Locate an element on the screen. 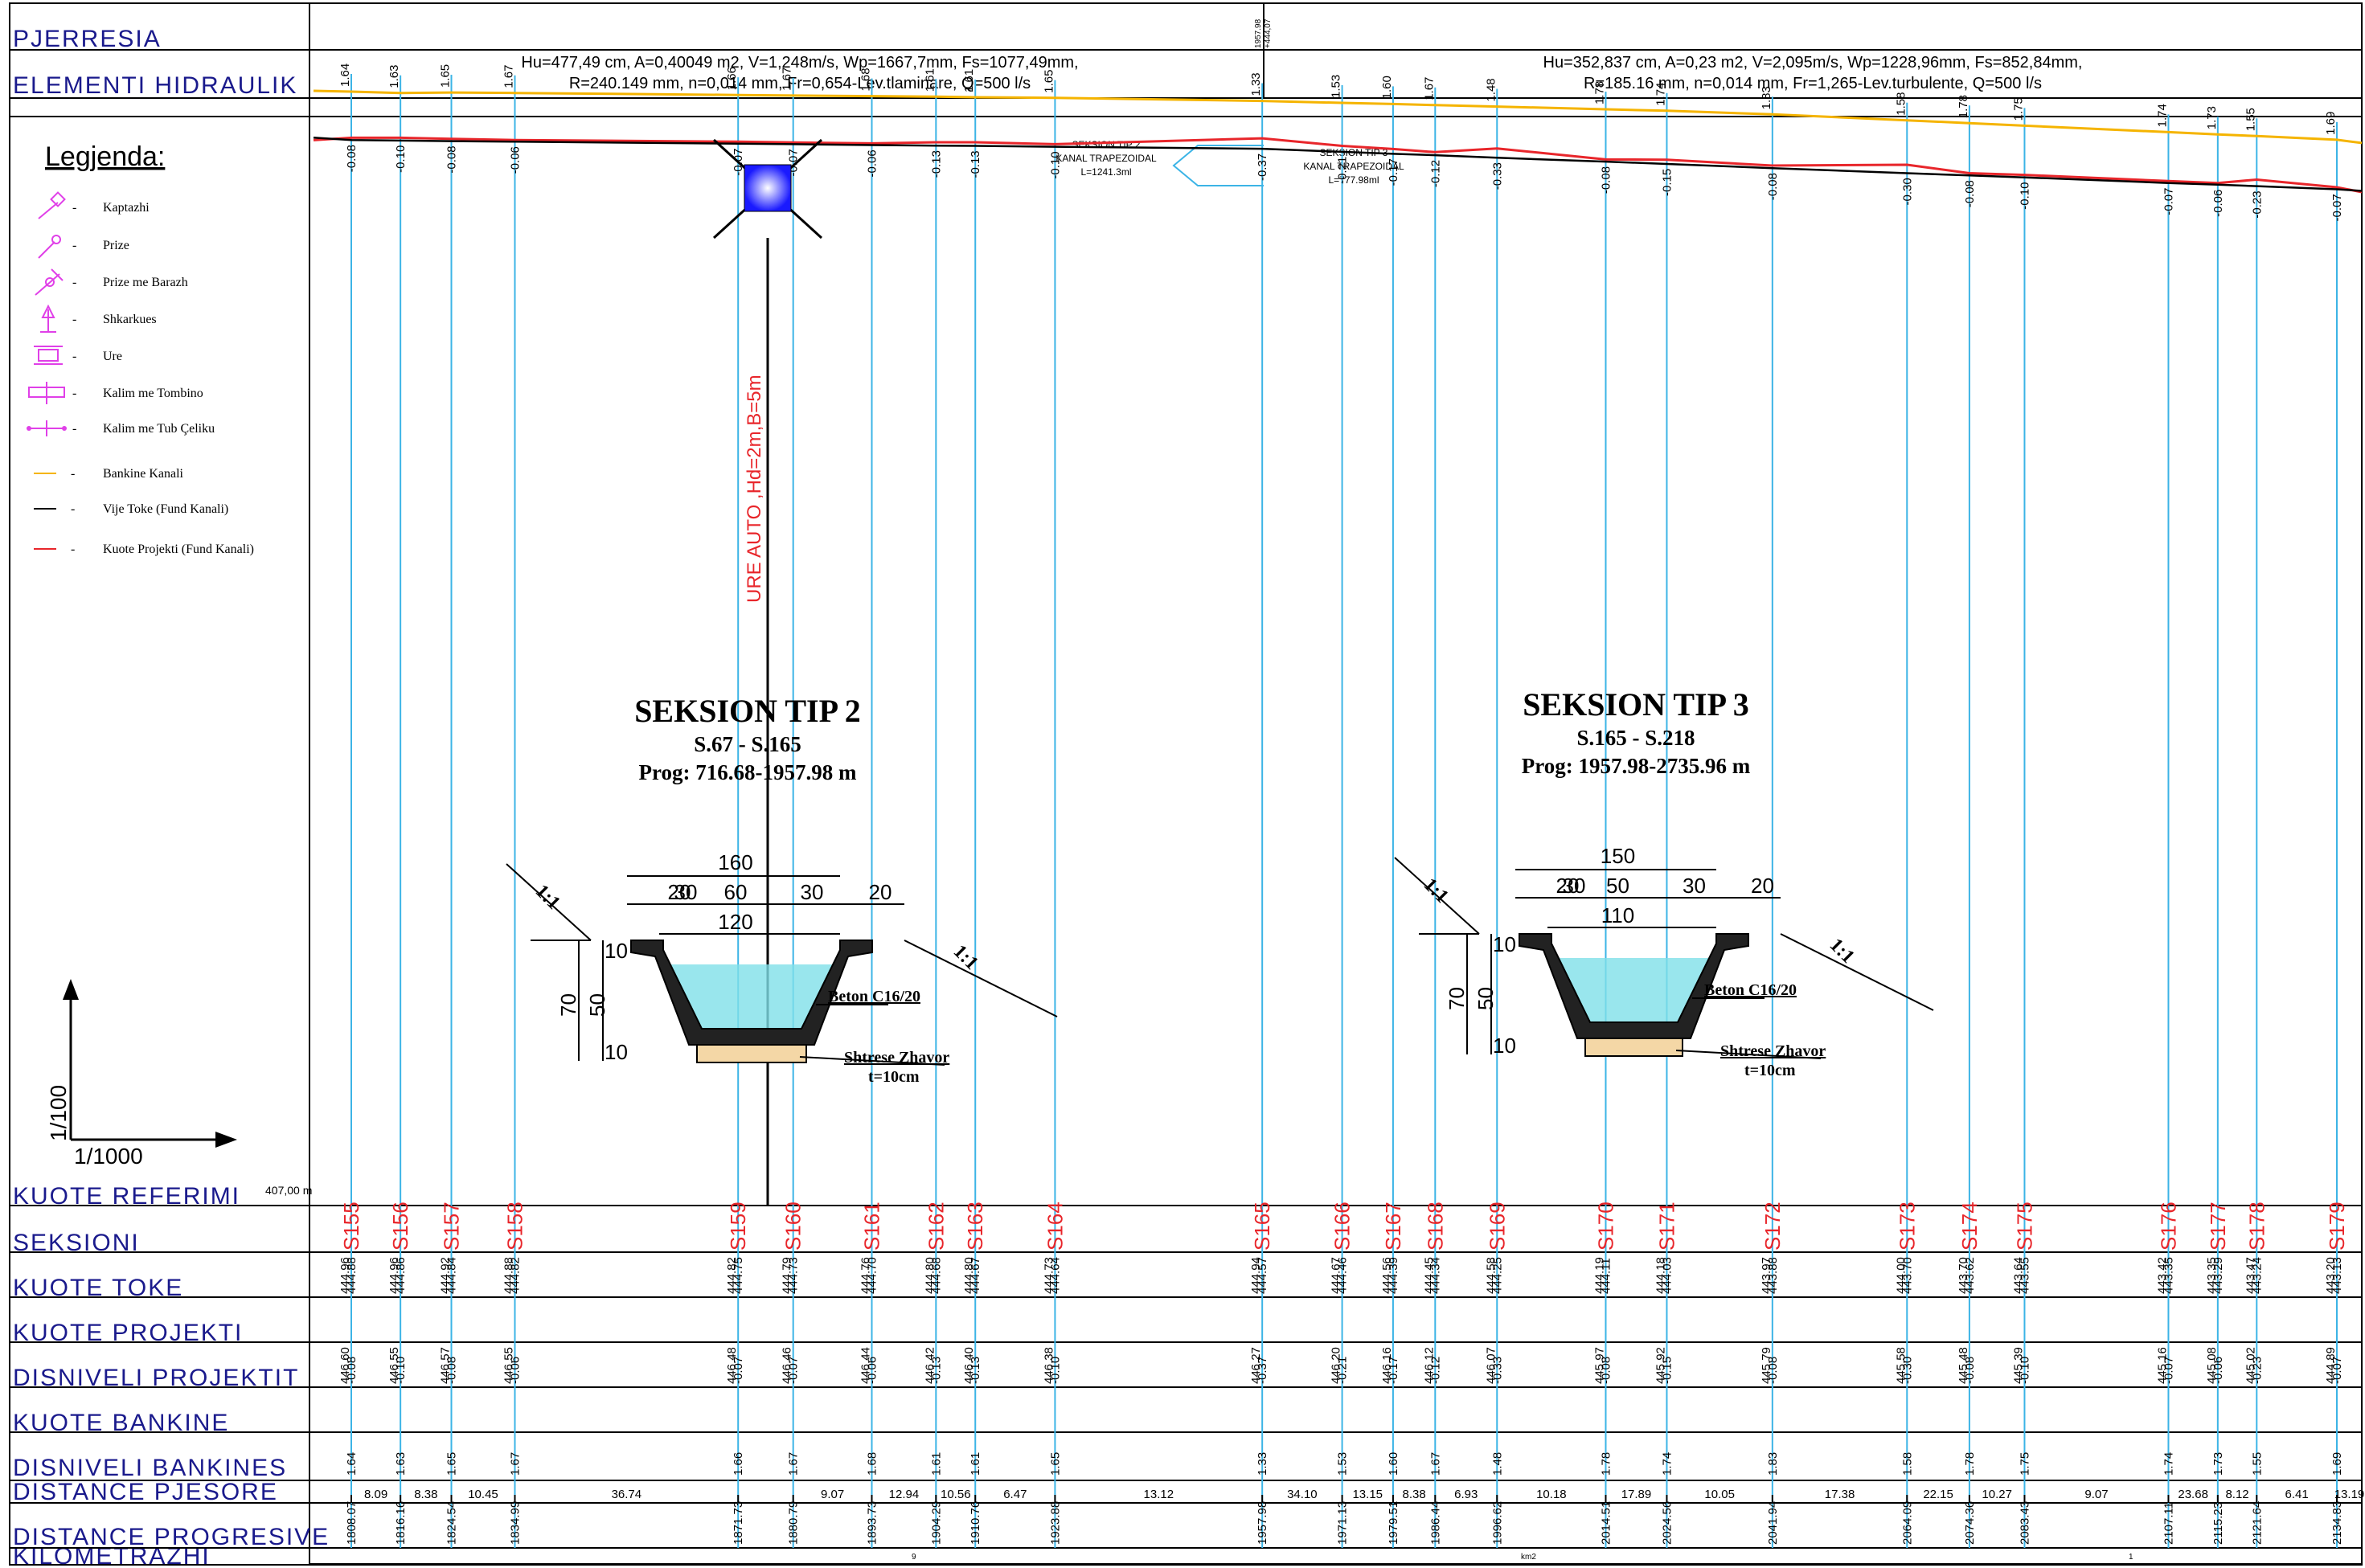 This screenshot has height=1568, width=2365. kuote-bankine-value: 446.07 is located at coordinates (1491, 1365).